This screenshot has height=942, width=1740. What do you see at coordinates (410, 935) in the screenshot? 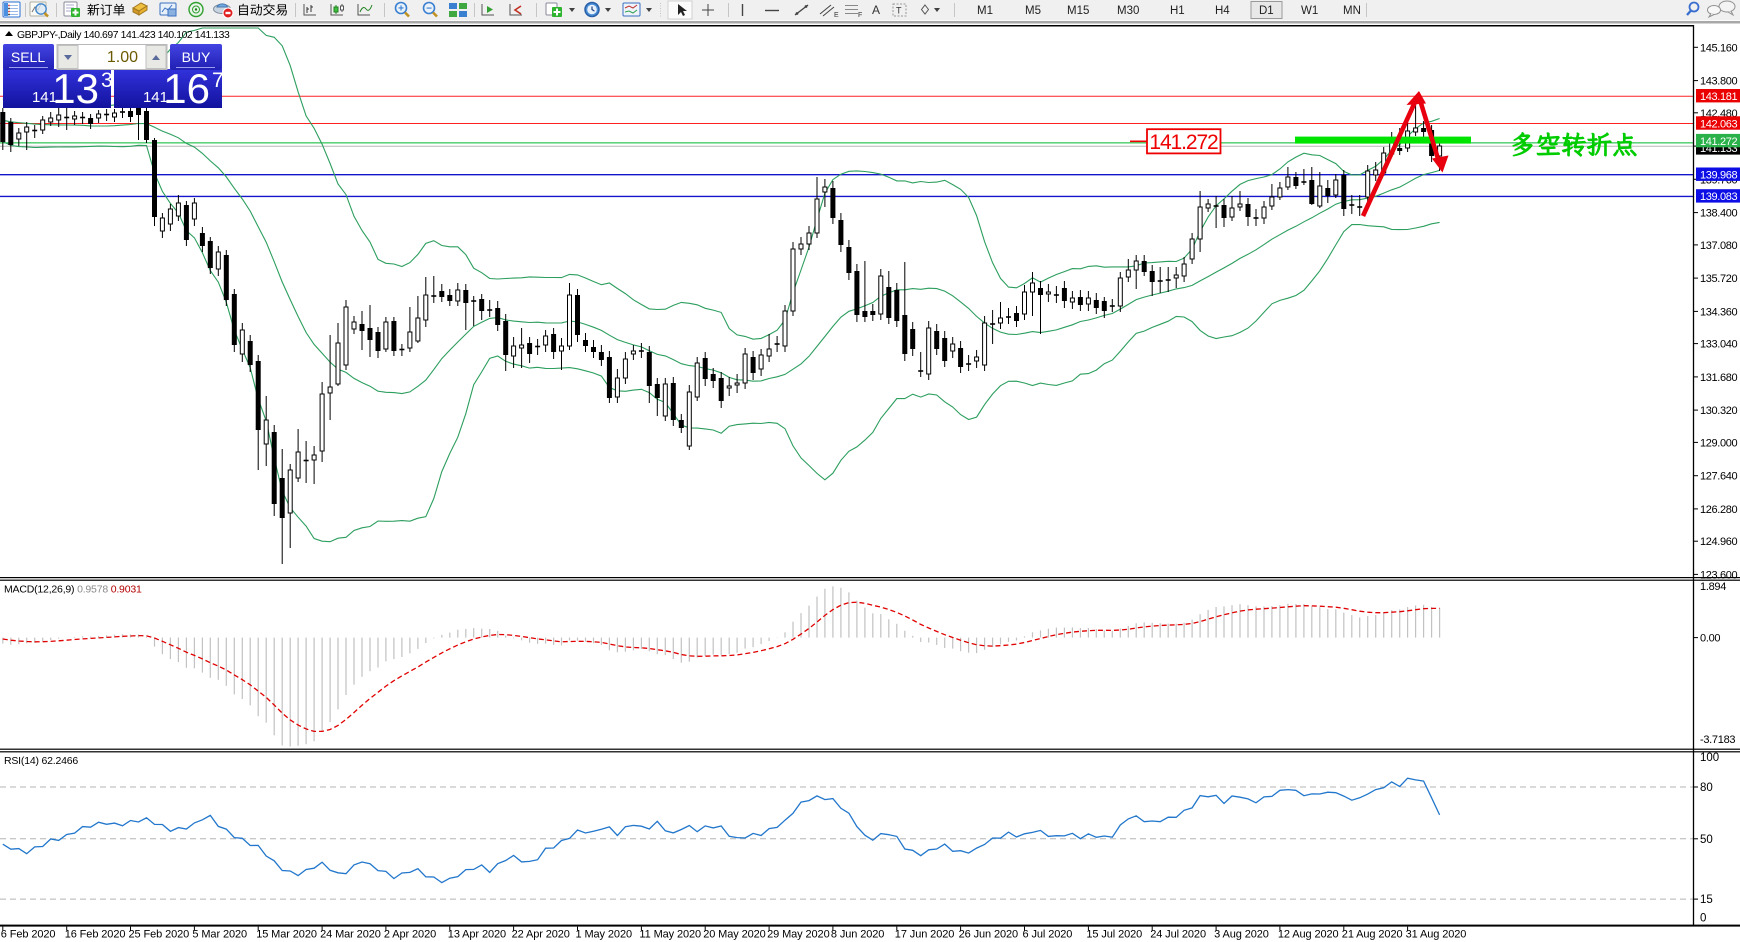
I see `svg-text: 2 Apr 2020` at bounding box center [410, 935].